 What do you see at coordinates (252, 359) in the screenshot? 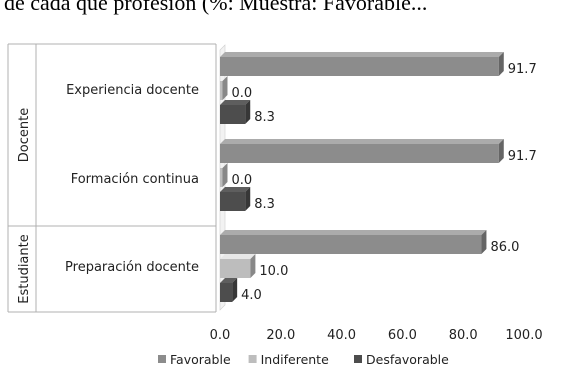
I see `legend-swatch-indiferente` at bounding box center [252, 359].